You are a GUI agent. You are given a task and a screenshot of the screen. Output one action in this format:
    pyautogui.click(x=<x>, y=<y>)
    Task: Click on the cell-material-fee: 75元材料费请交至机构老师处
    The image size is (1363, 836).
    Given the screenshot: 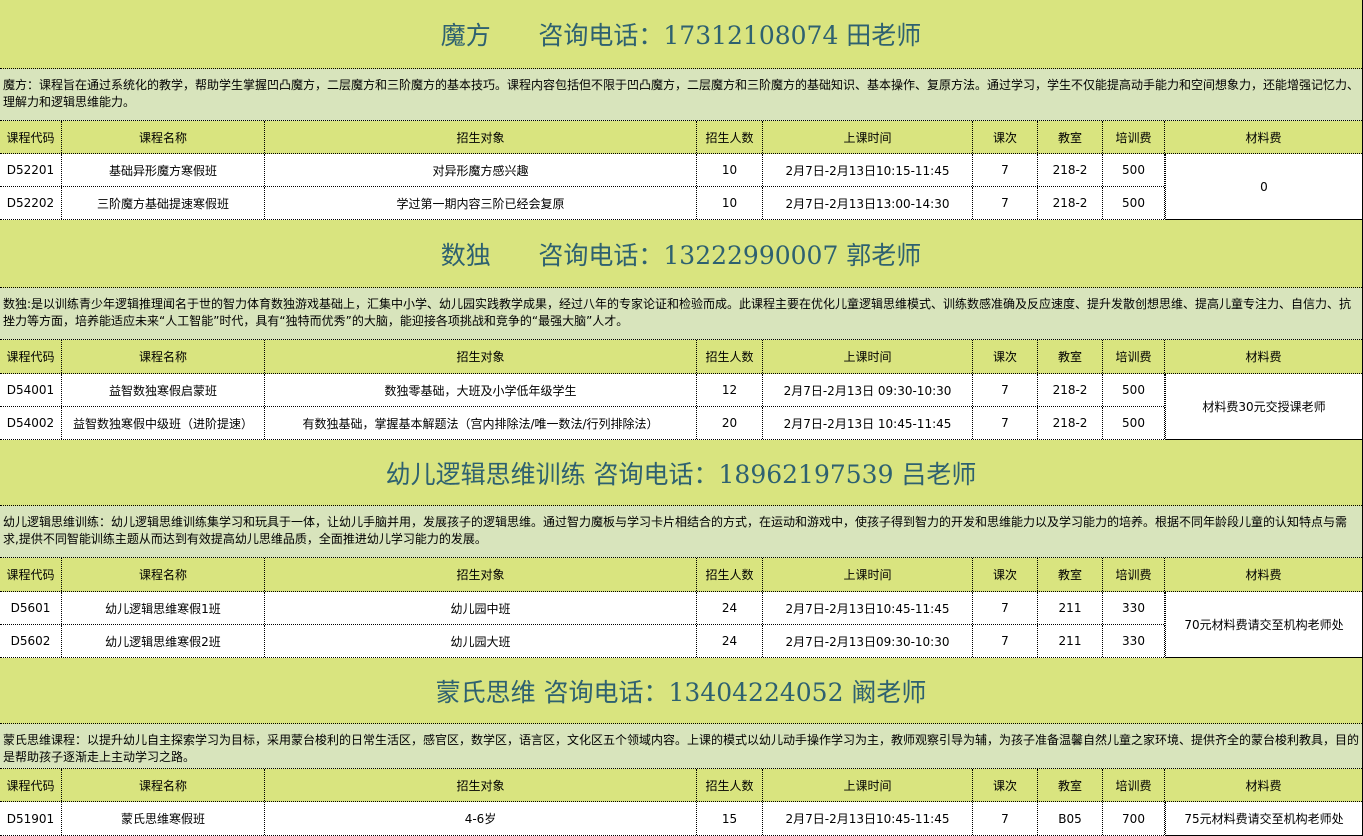 What is the action you would take?
    pyautogui.click(x=1263, y=819)
    